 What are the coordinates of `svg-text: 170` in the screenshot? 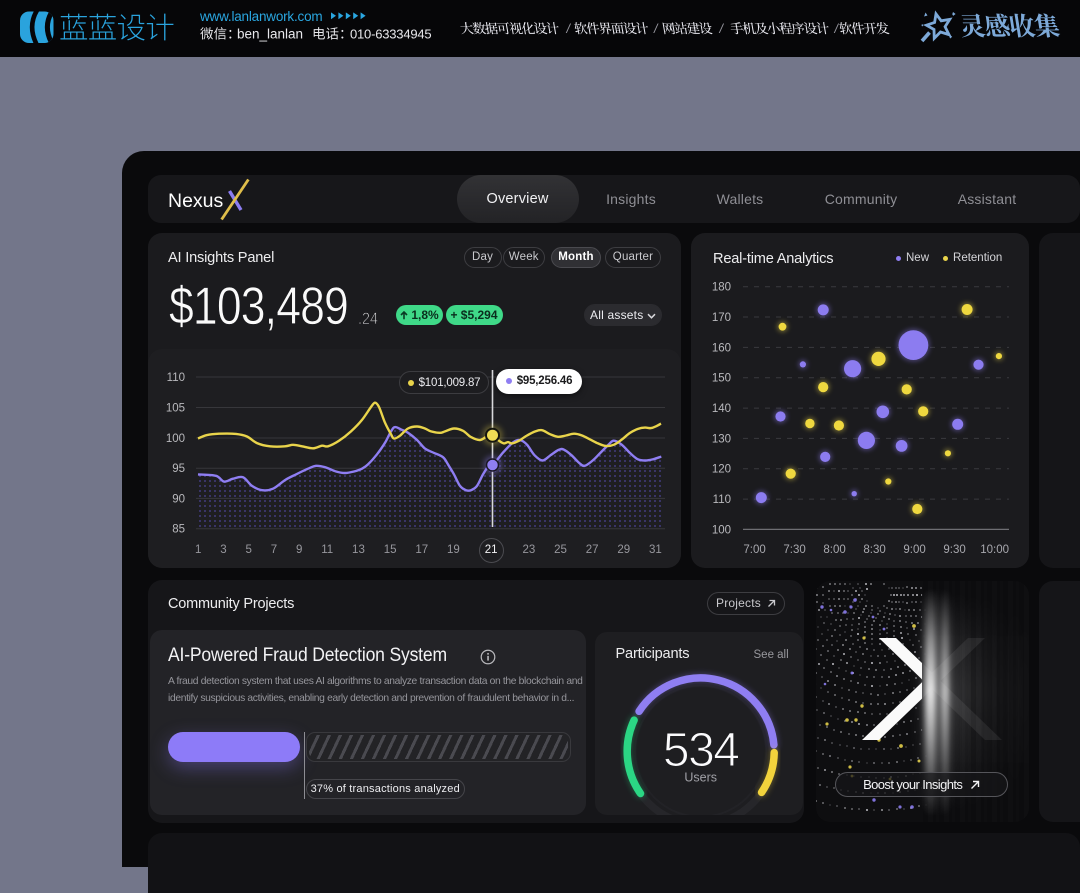 It's located at (721, 318).